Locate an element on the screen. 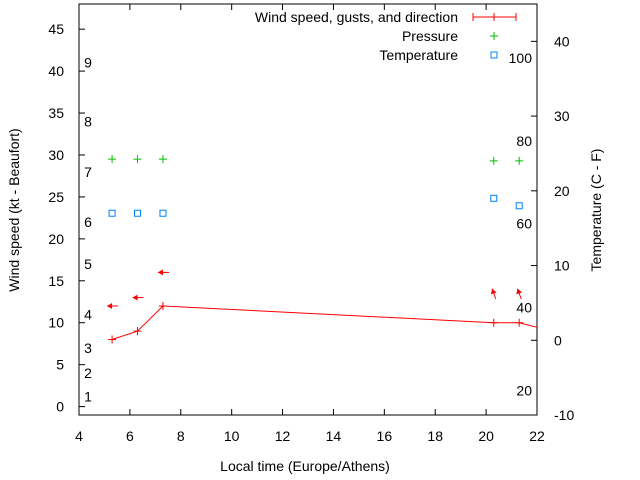  x-tick-label: 20 is located at coordinates (486, 436).